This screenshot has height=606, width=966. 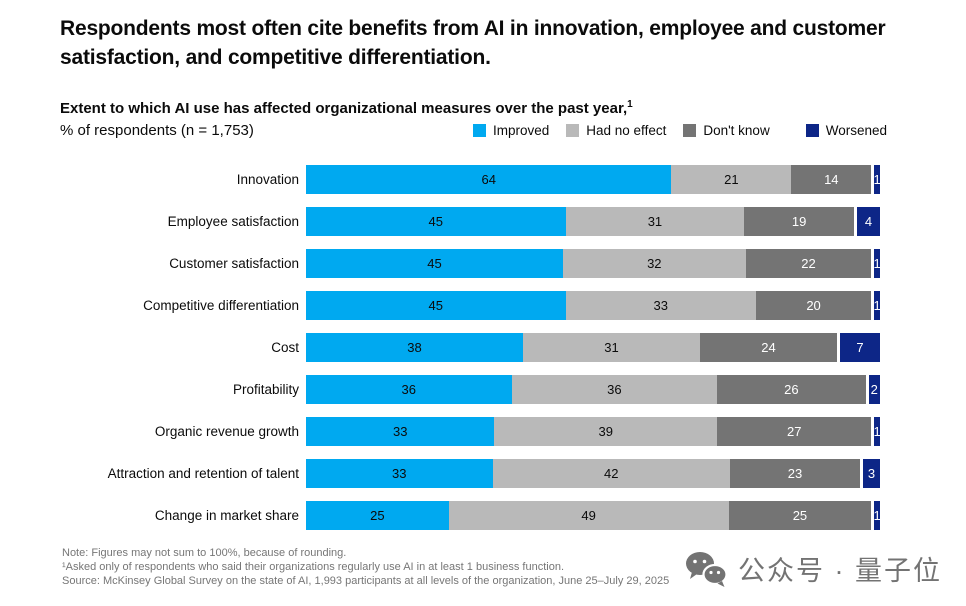 I want to click on bar-segment-don-t-know: 26, so click(x=791, y=389).